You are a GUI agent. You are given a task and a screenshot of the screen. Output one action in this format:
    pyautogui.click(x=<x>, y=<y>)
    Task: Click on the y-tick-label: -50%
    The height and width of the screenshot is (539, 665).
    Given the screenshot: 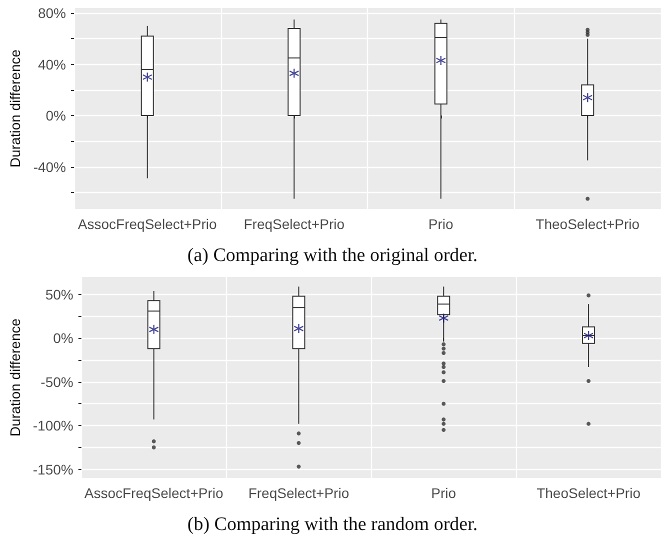 What is the action you would take?
    pyautogui.click(x=57, y=382)
    